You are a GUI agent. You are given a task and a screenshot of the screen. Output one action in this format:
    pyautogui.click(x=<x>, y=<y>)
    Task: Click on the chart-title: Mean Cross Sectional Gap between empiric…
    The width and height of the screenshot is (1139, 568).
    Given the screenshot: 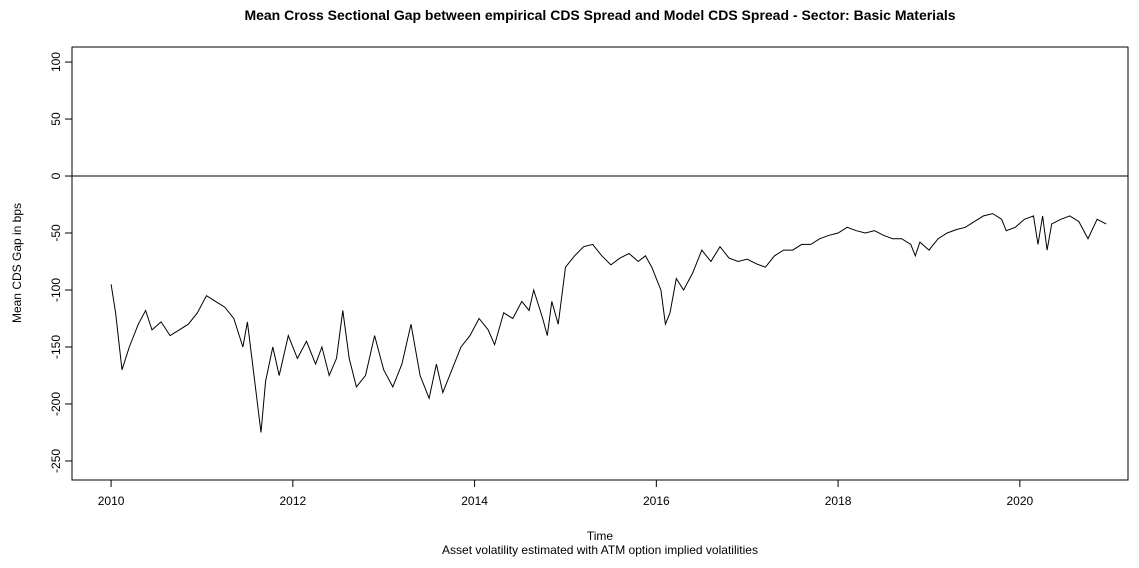 What is the action you would take?
    pyautogui.click(x=599, y=15)
    